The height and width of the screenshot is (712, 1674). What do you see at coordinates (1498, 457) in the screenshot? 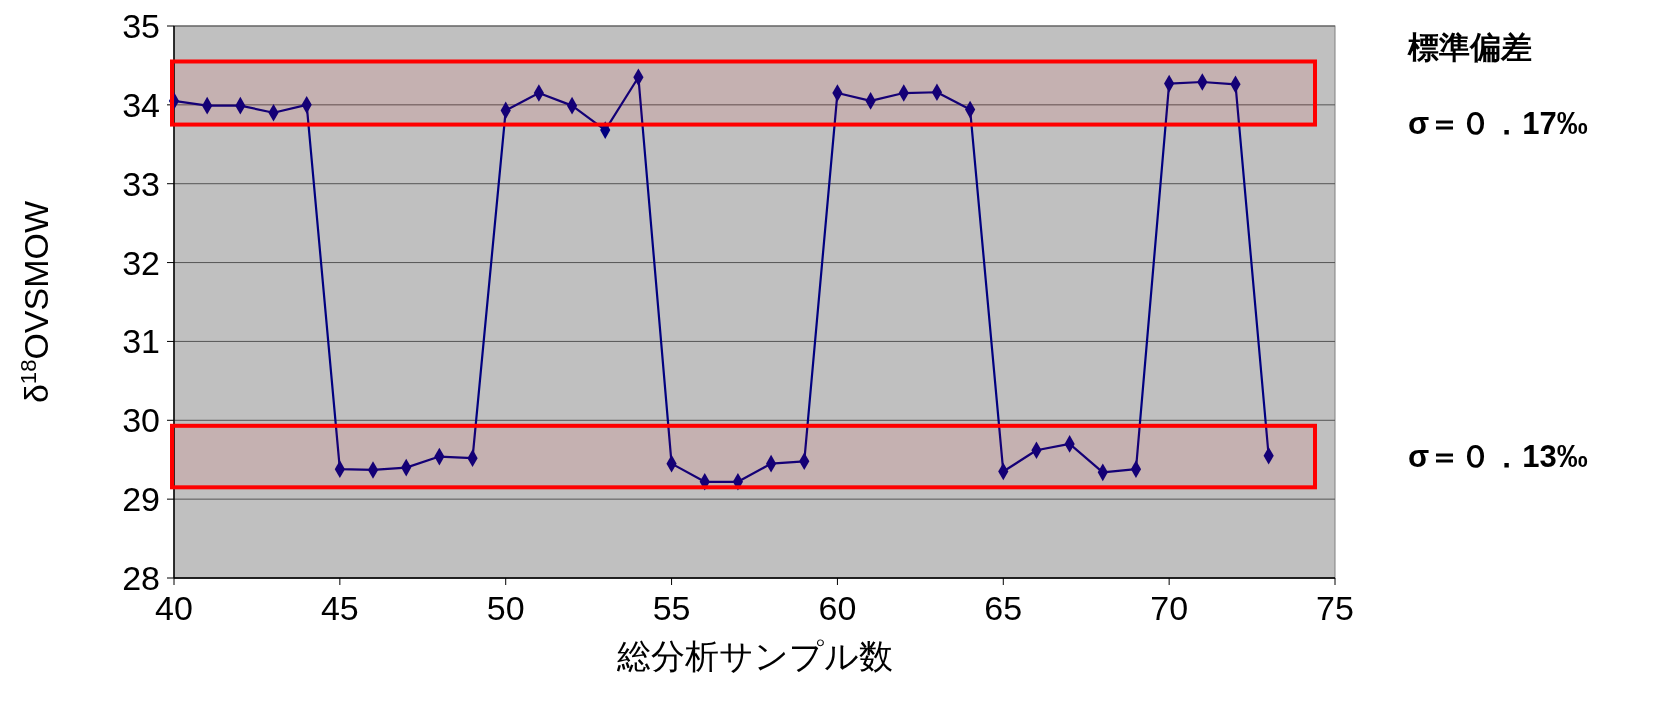
I see `band-label: σ＝０．13‰` at bounding box center [1498, 457].